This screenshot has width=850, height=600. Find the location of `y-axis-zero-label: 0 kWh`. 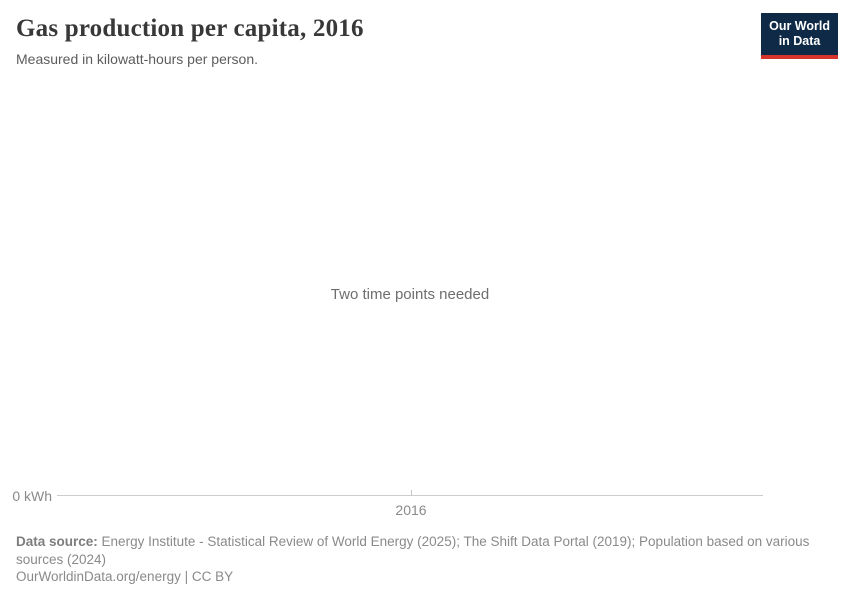

y-axis-zero-label: 0 kWh is located at coordinates (32, 496).